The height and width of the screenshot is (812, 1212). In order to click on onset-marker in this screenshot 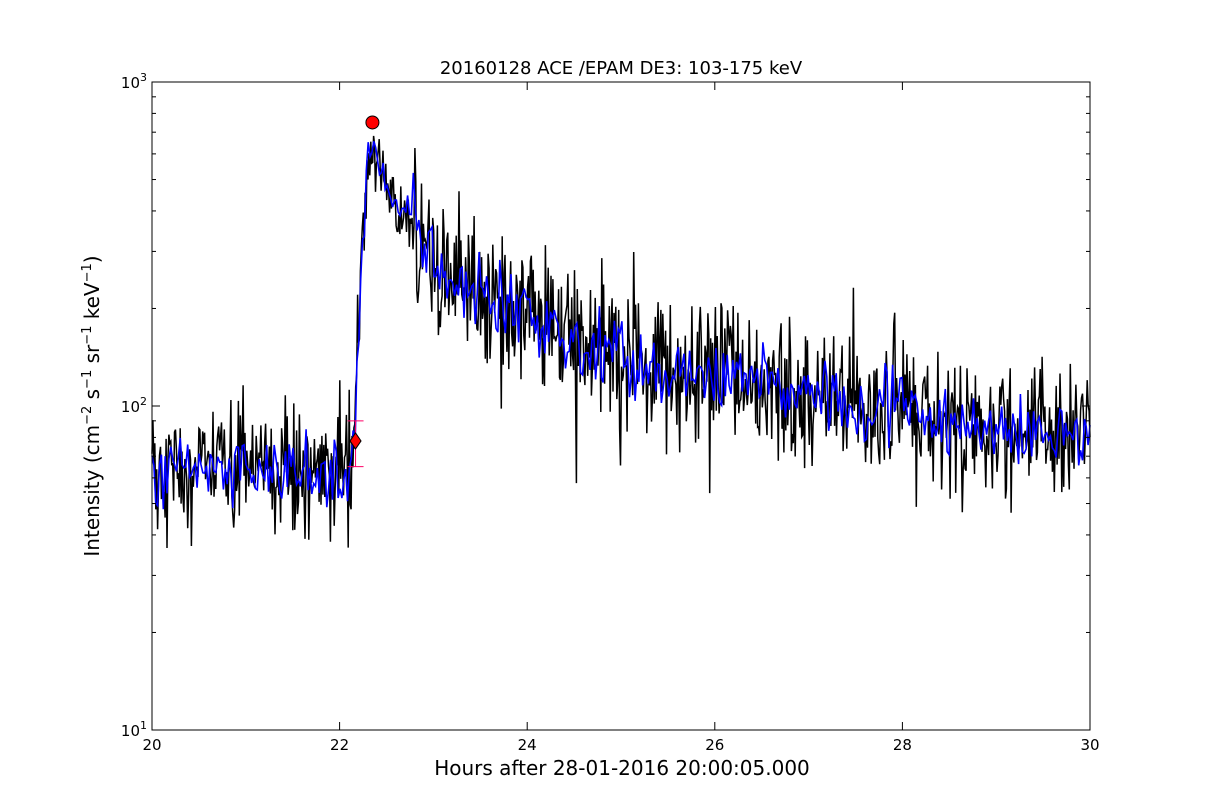, I will do `click(355, 441)`.